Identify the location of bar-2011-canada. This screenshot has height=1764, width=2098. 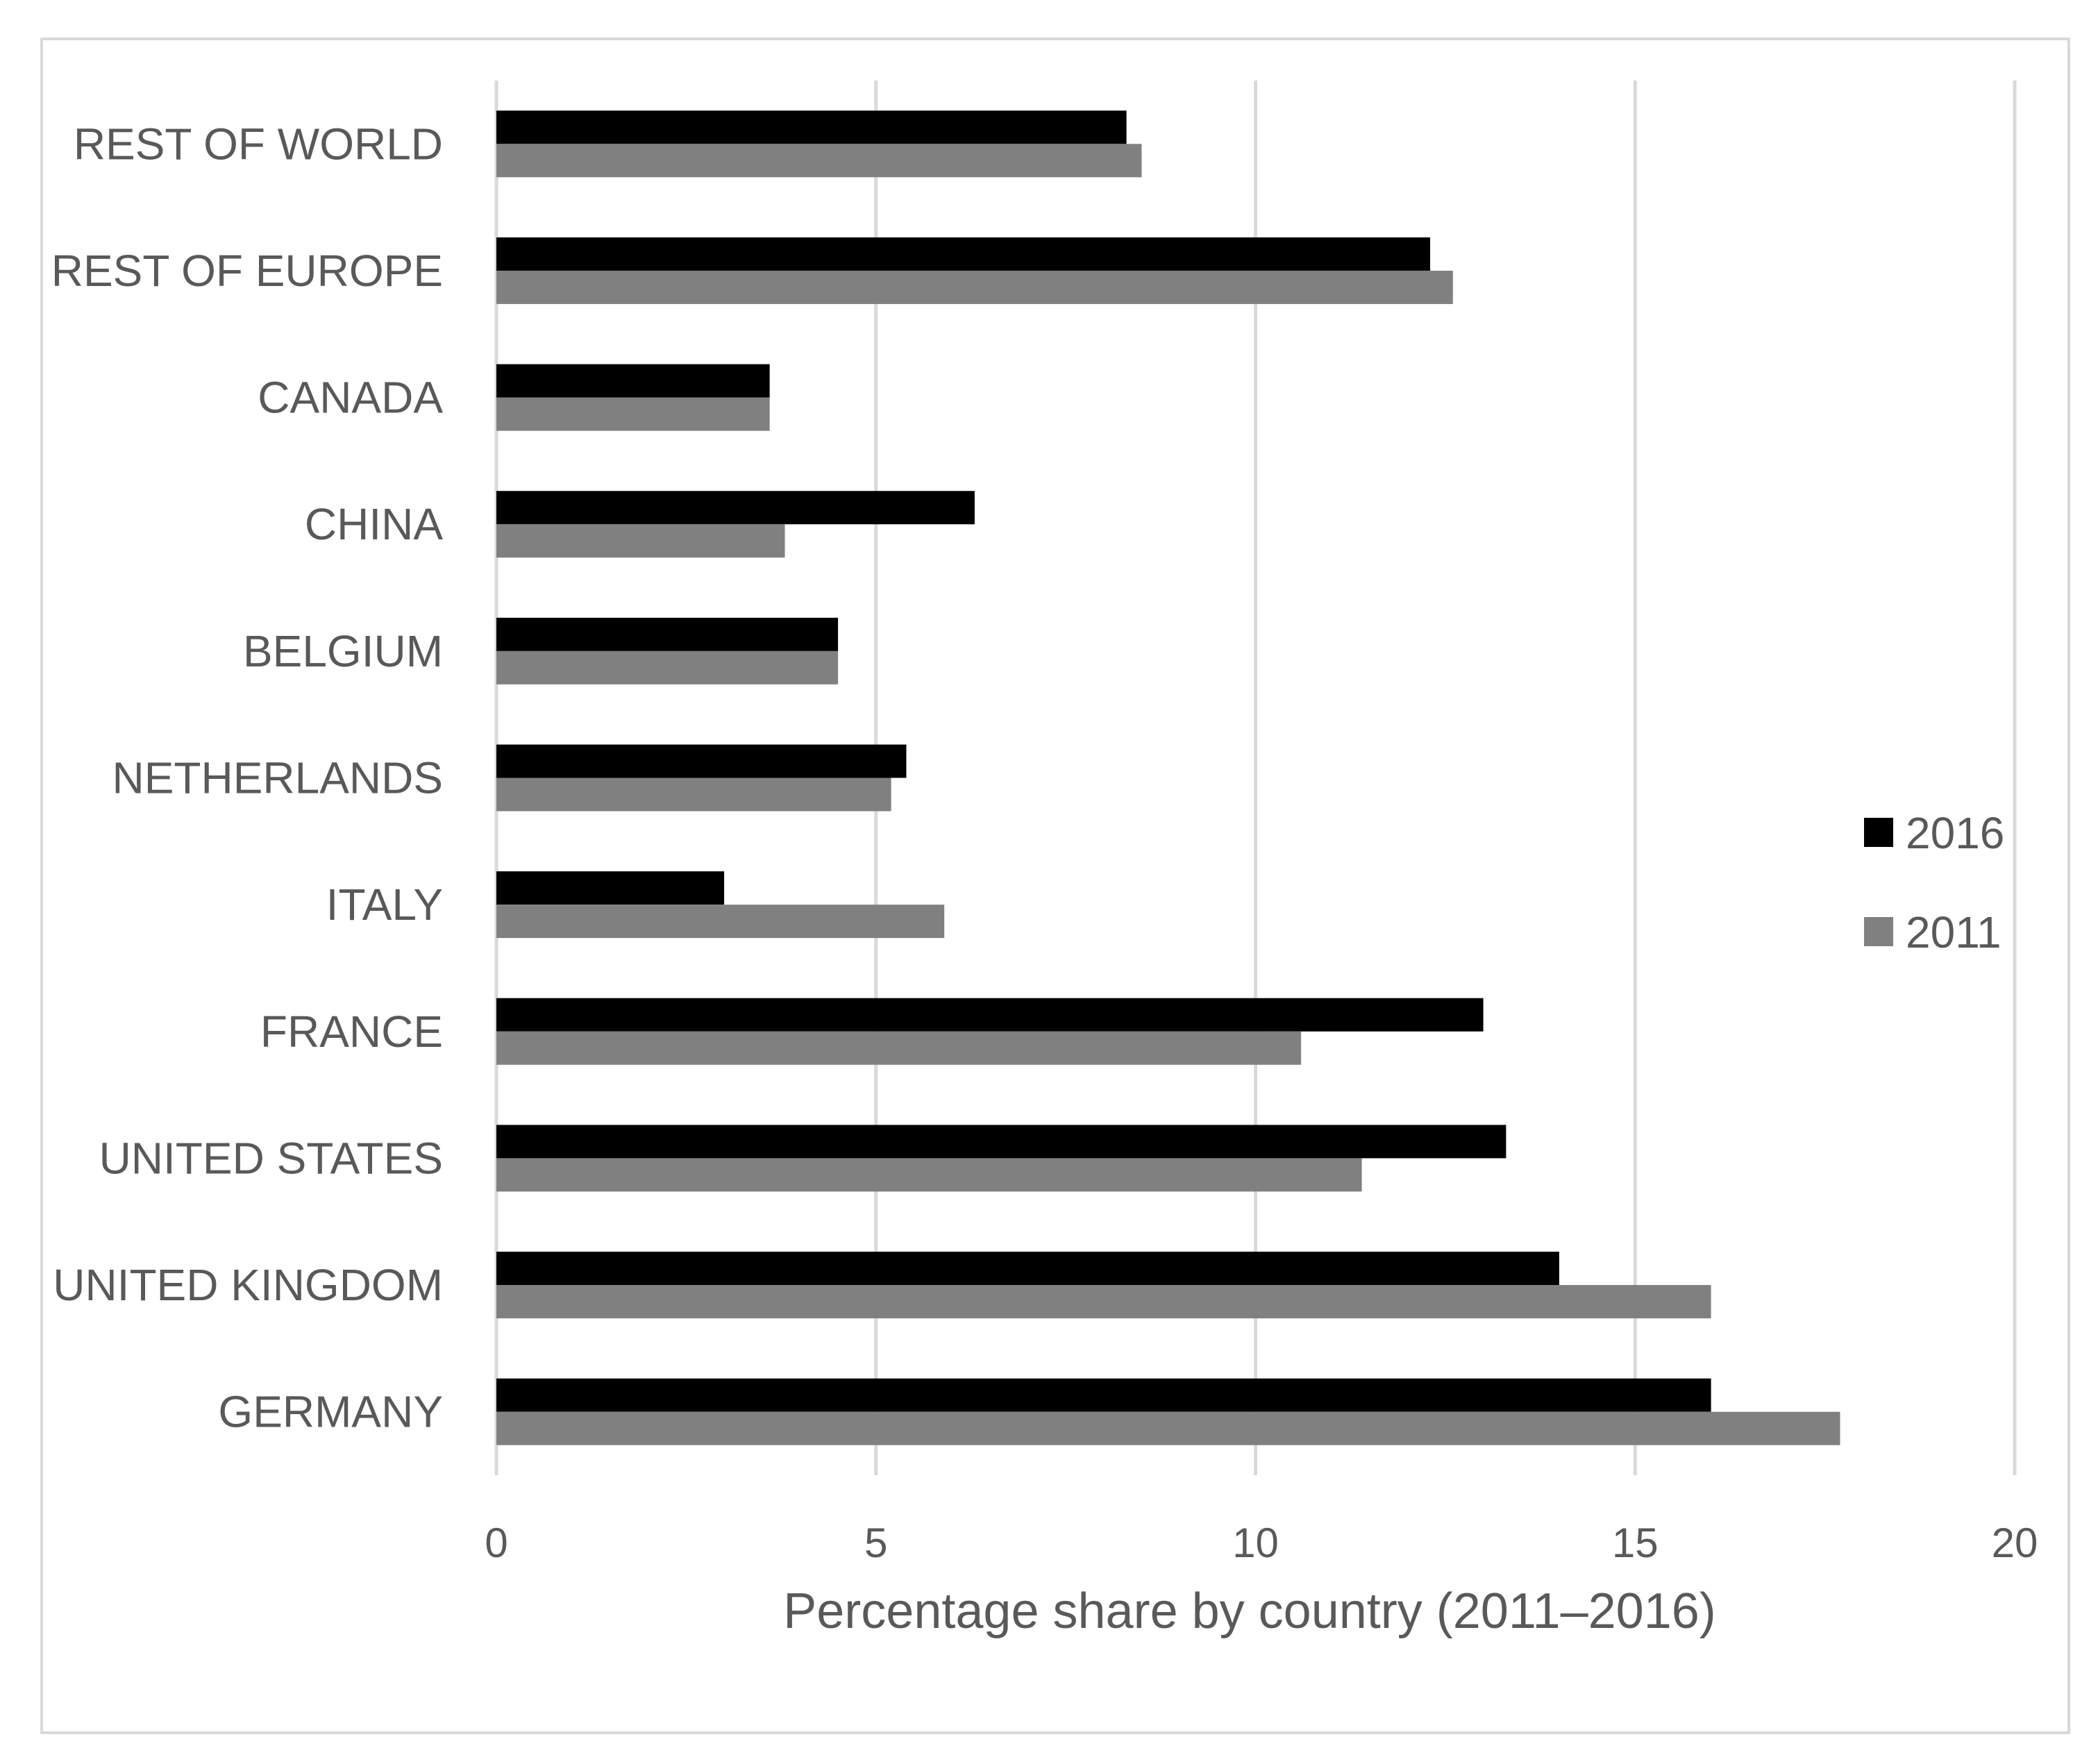
(633, 414).